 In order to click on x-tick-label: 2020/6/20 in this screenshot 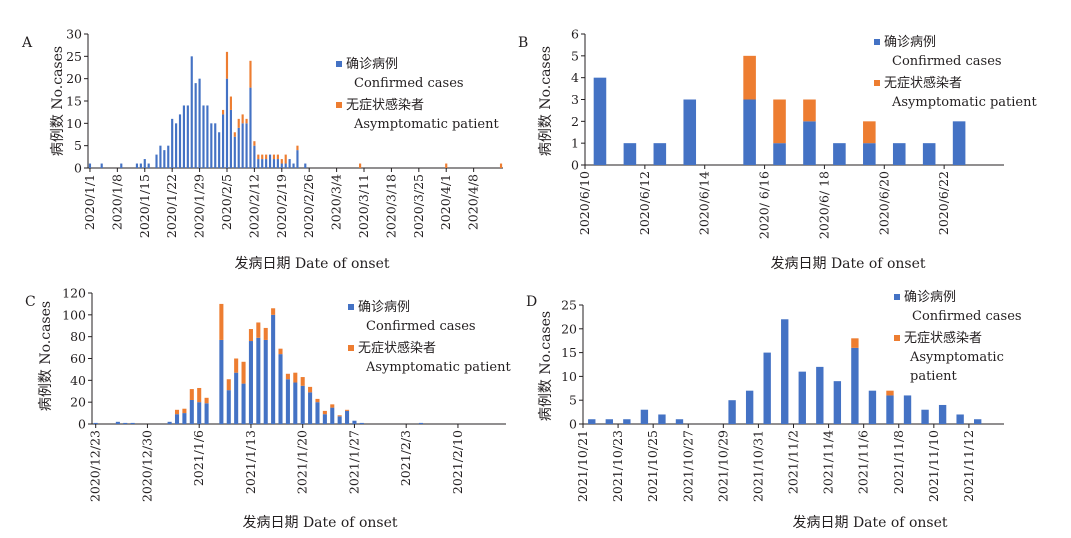, I will do `click(883, 203)`.